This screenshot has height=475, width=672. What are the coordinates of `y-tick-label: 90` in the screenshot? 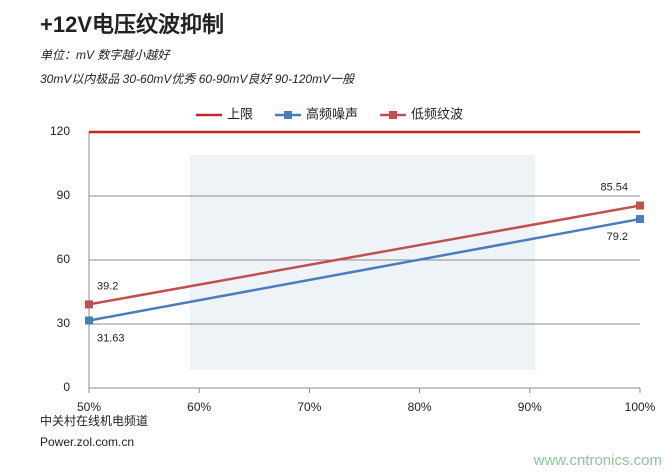 It's located at (64, 195).